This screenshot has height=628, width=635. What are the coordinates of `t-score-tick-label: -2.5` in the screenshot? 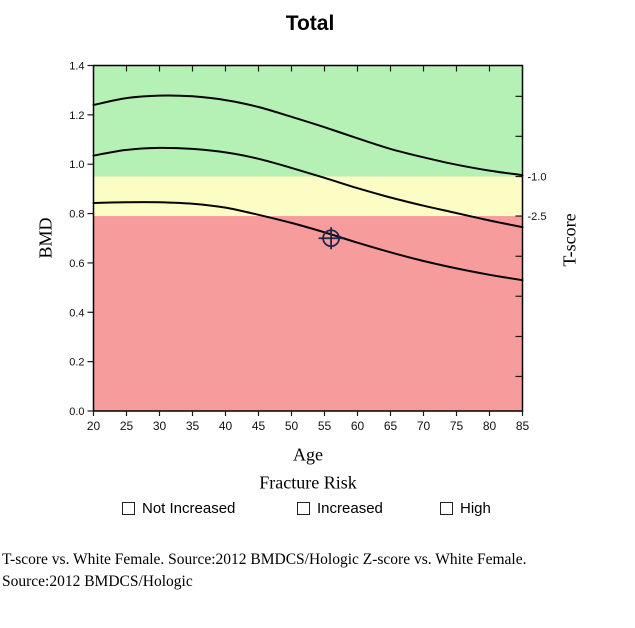 It's located at (537, 217).